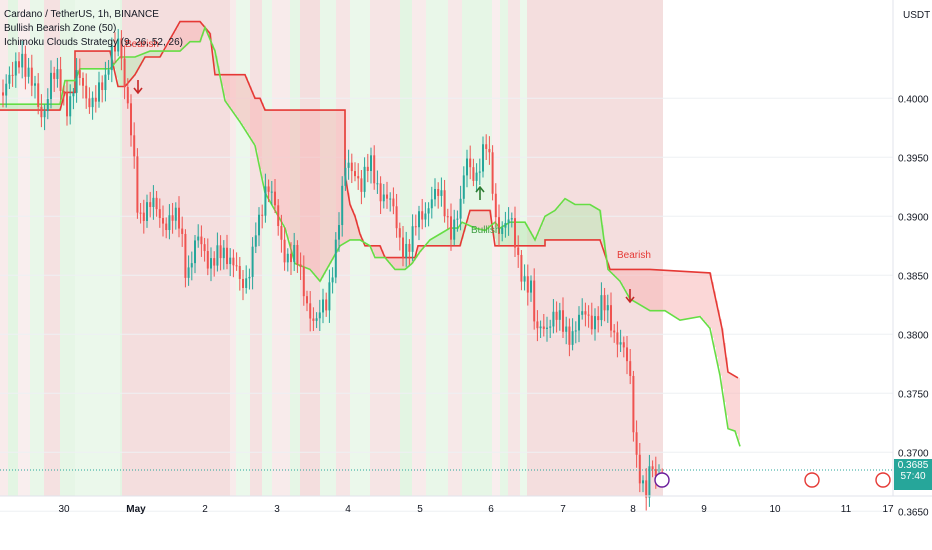 Image resolution: width=932 pixels, height=550 pixels. What do you see at coordinates (704, 509) in the screenshot?
I see `date-tick-label: 9` at bounding box center [704, 509].